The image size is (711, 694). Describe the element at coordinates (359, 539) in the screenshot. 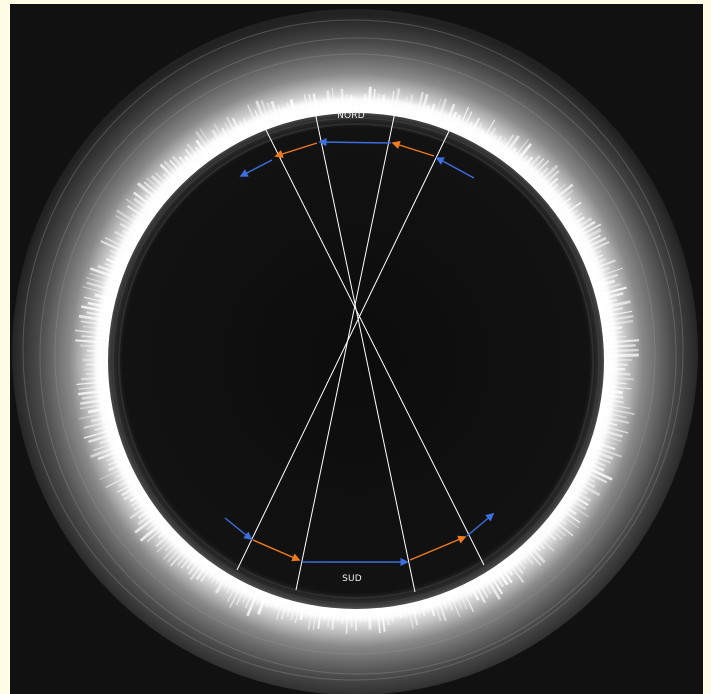

I see `south-arrows` at that location.